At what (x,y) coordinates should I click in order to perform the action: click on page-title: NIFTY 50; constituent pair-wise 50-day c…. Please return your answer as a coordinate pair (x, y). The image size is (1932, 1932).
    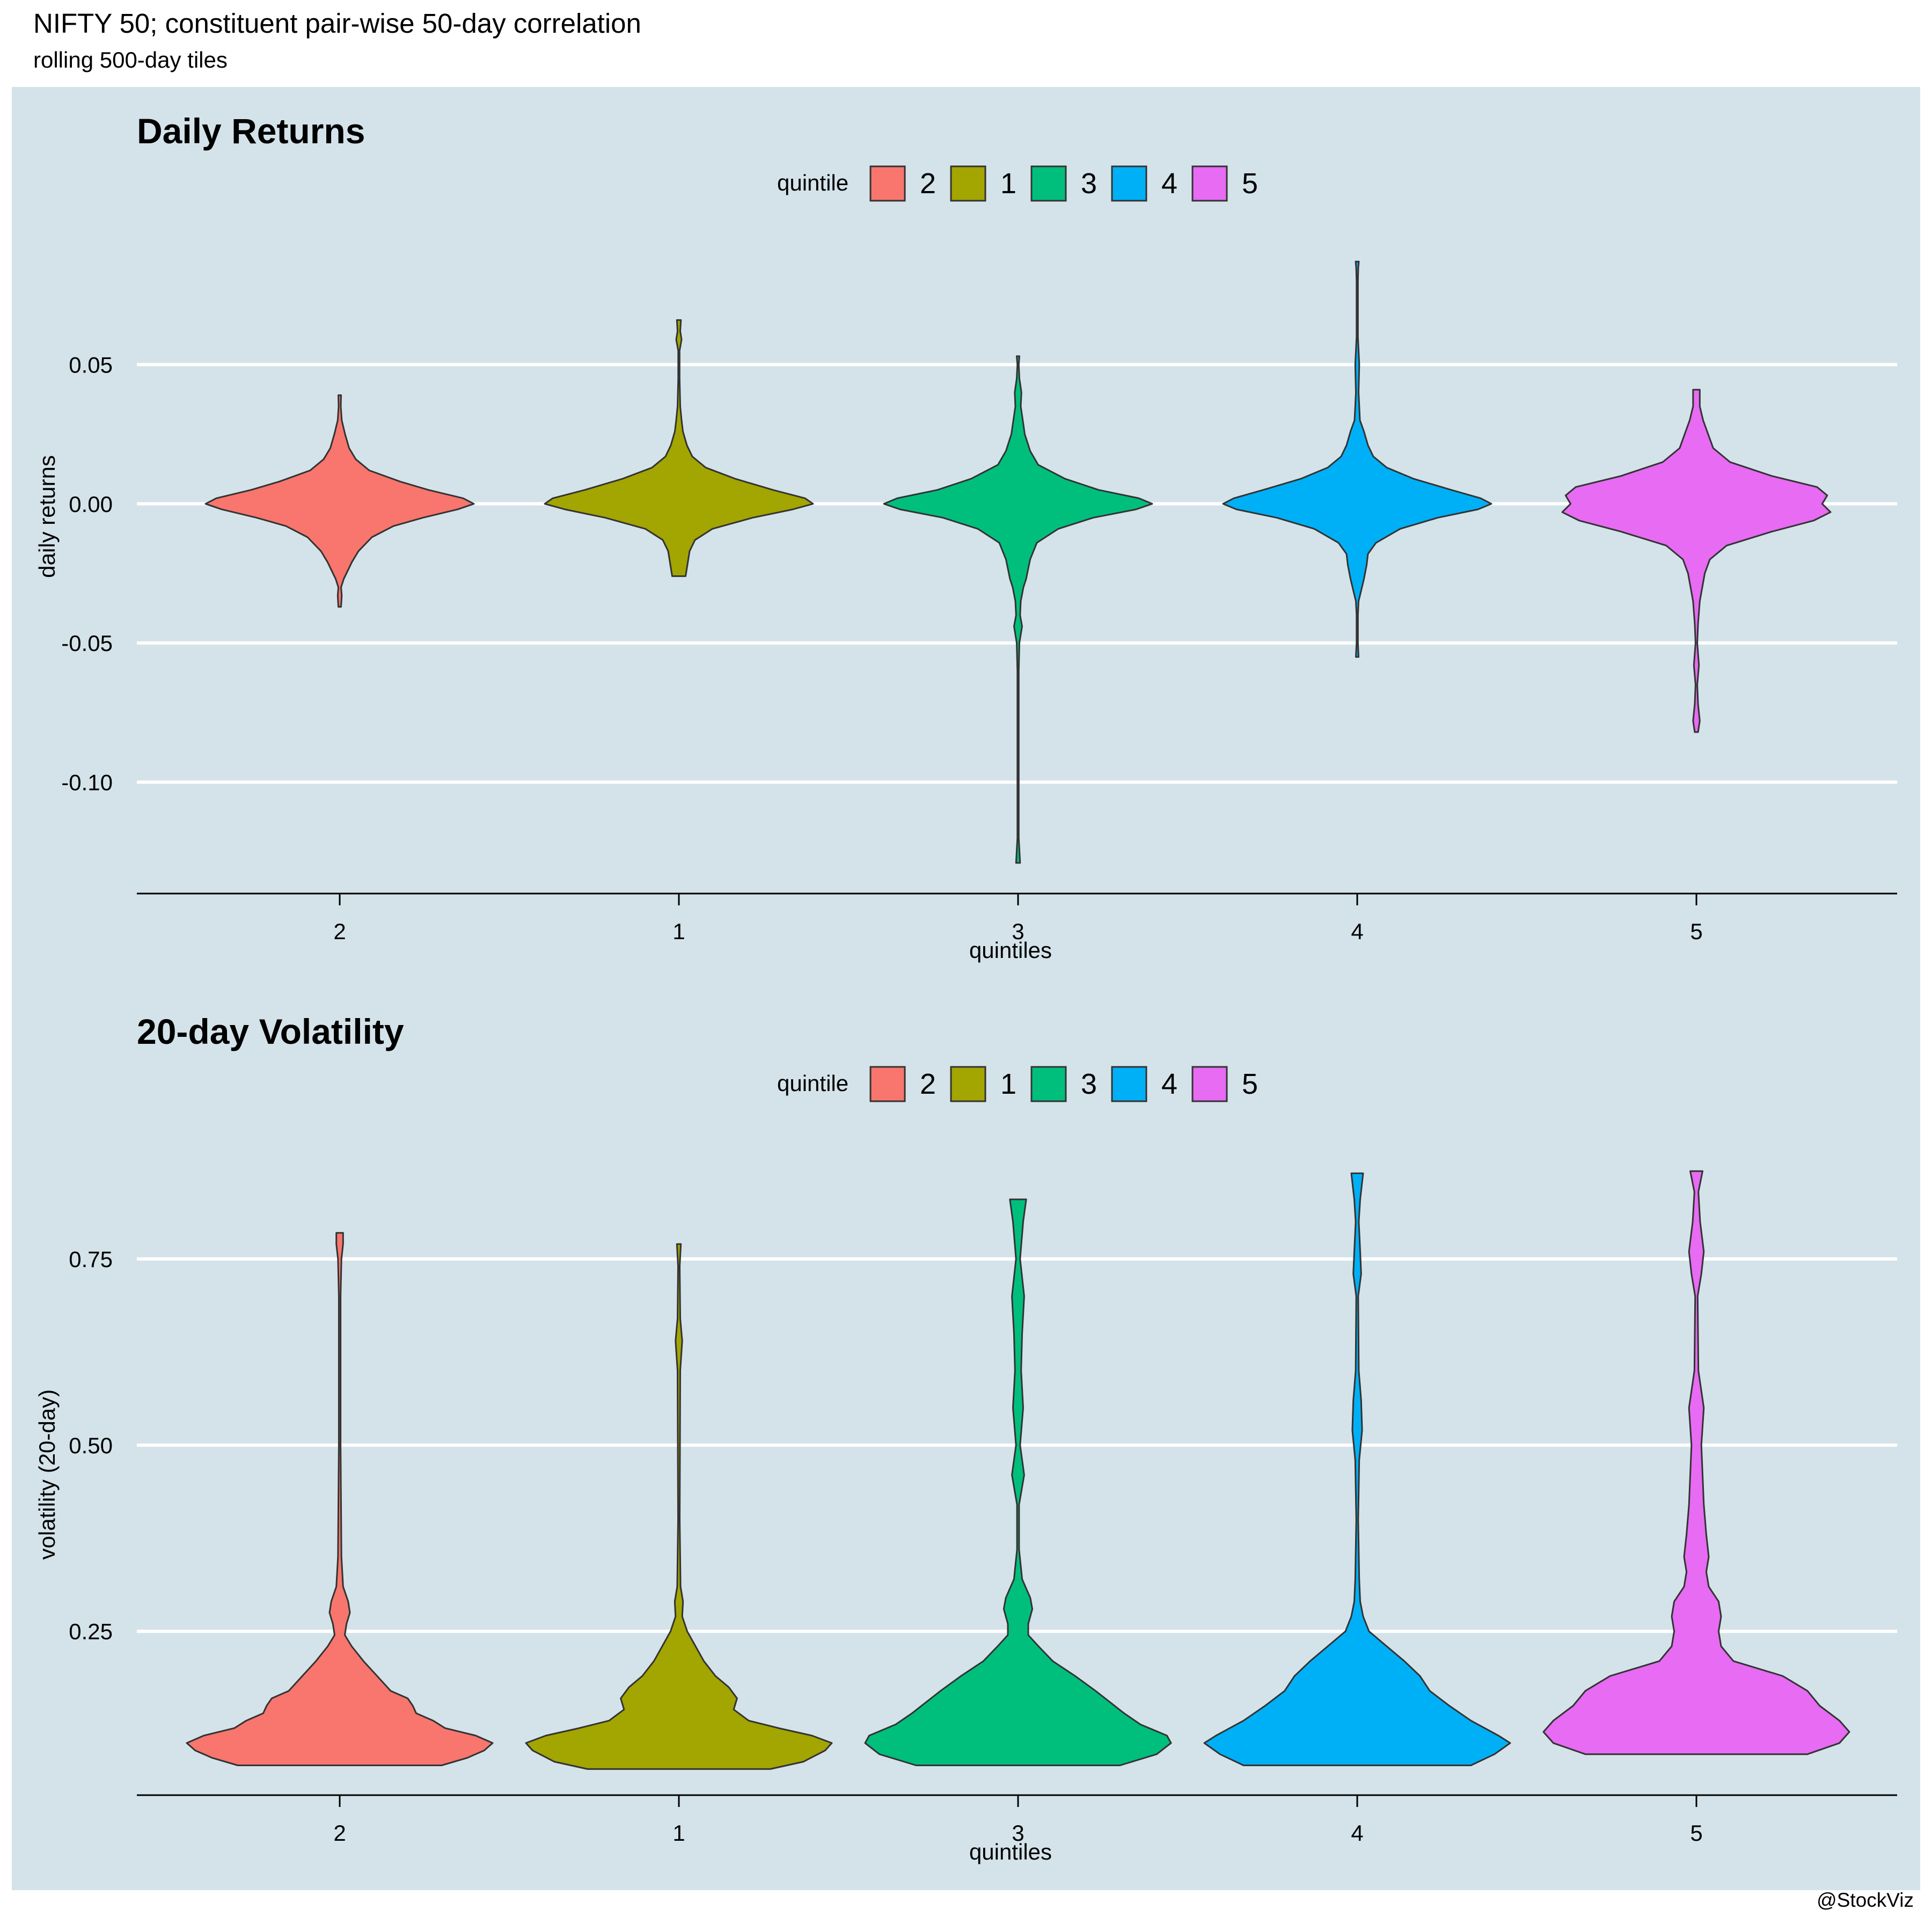
    Looking at the image, I should click on (337, 23).